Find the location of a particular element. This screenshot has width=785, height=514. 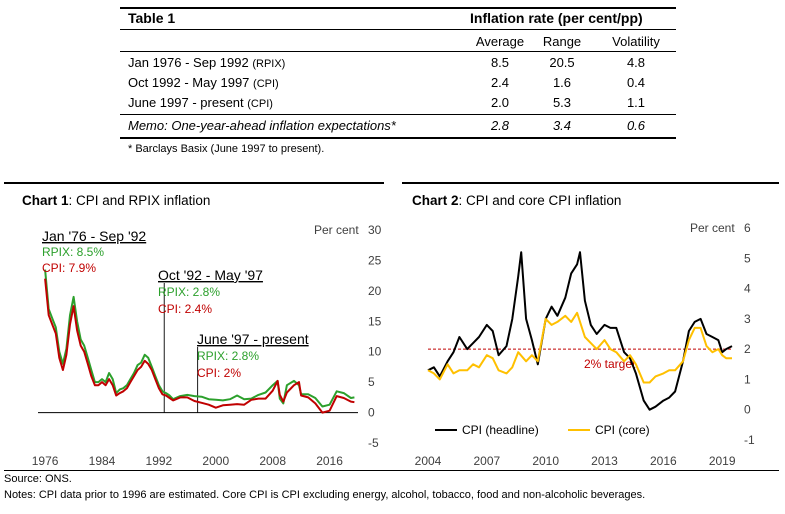

table-cell: 2.8 is located at coordinates (500, 125).